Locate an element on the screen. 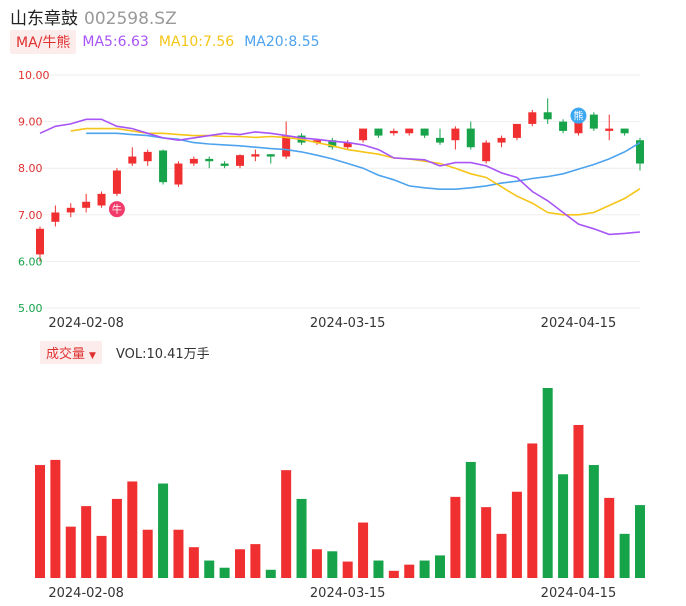 The height and width of the screenshot is (606, 686). price-tick-label: 9.00 is located at coordinates (30, 122).